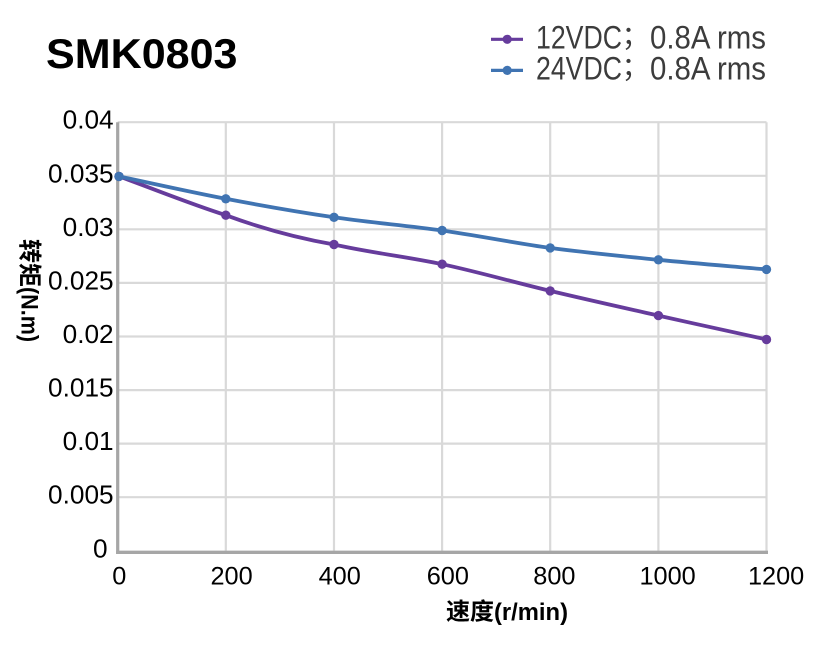  I want to click on svg-text: (N.m), so click(28, 314).